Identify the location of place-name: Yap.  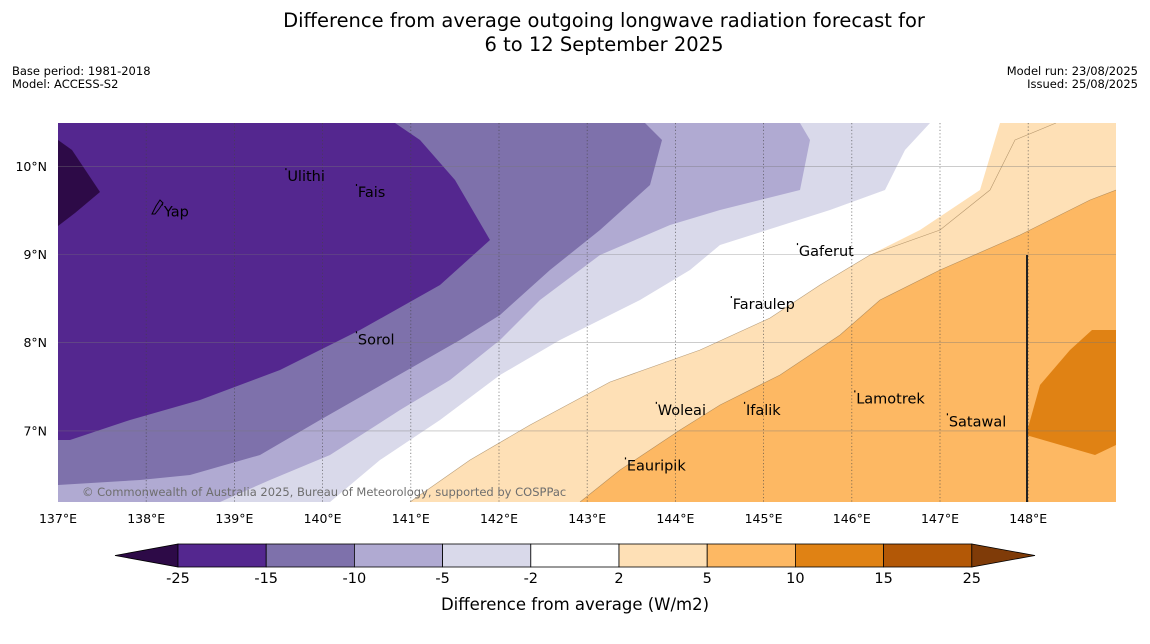
(176, 212).